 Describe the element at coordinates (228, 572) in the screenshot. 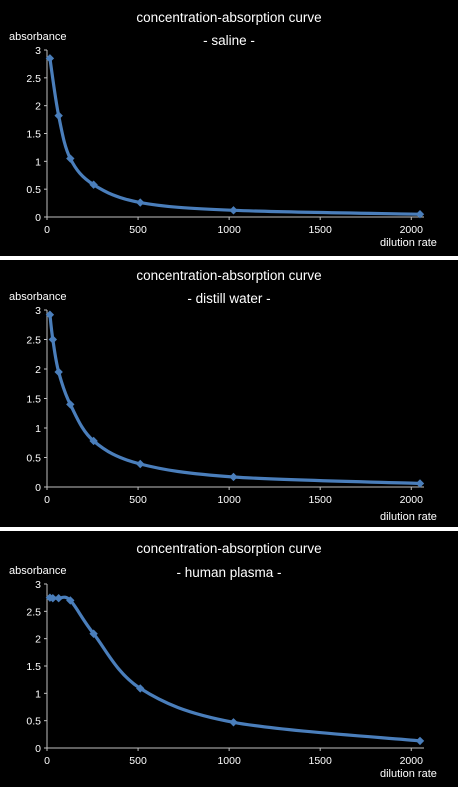

I see `chart-subtitle: - human plasma -` at that location.